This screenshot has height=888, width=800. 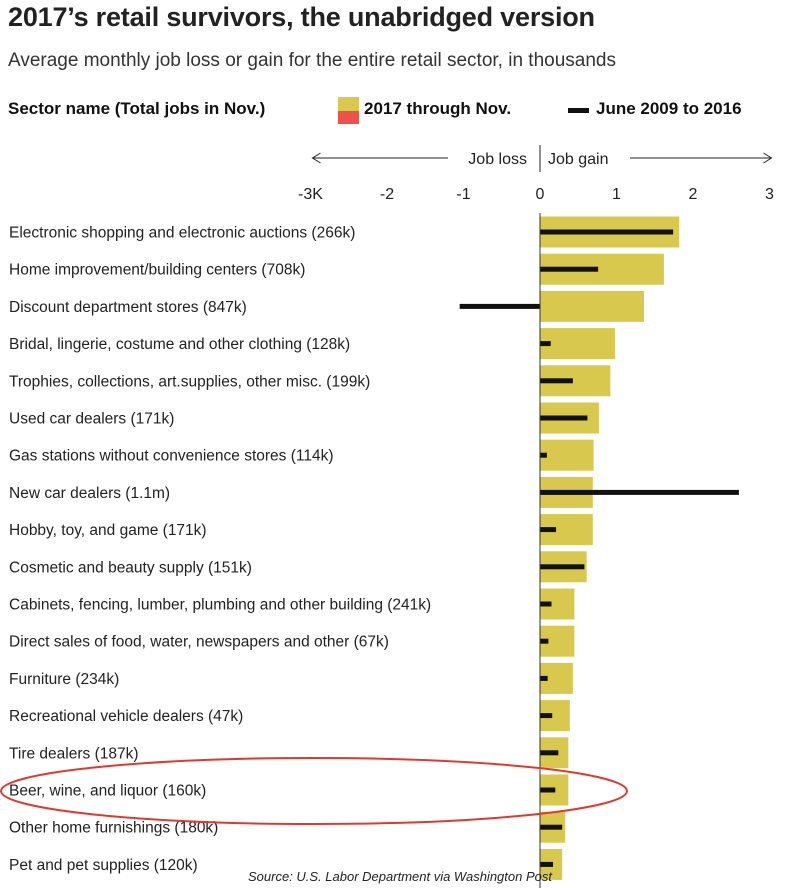 What do you see at coordinates (693, 194) in the screenshot?
I see `x-tick-label: 2` at bounding box center [693, 194].